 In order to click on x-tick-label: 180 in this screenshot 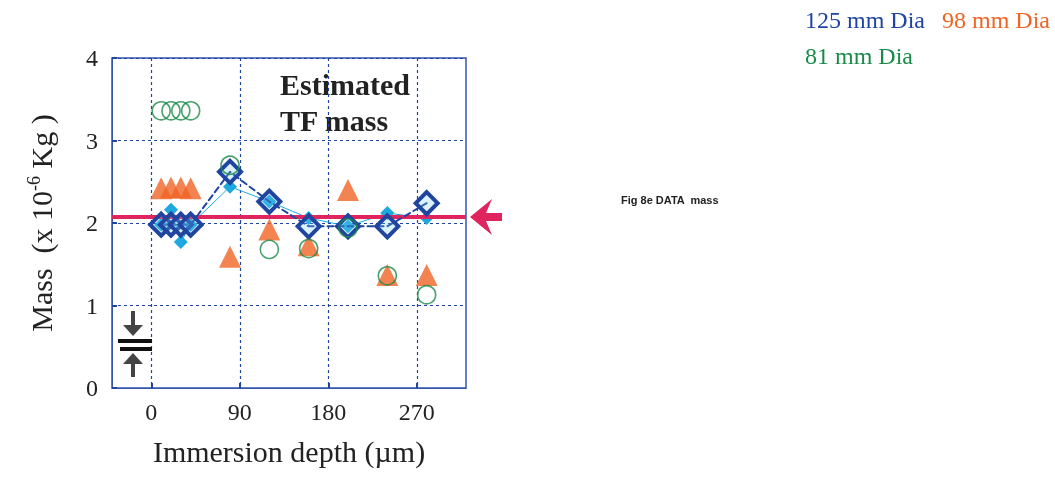, I will do `click(328, 412)`.